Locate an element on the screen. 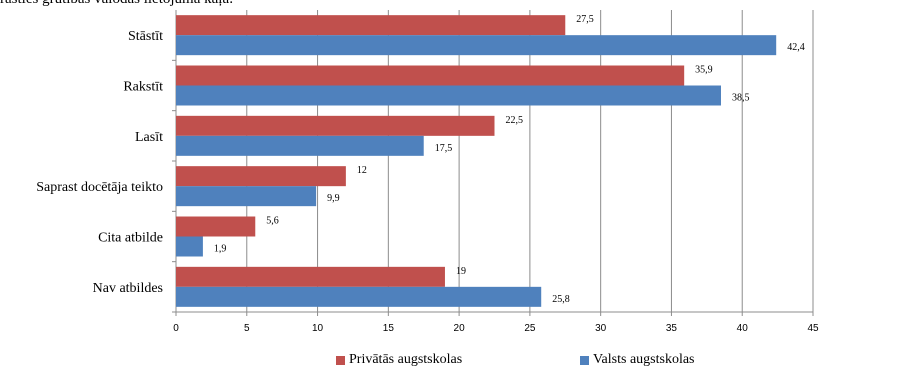 The height and width of the screenshot is (369, 898). header-text: rastīes grūtības valodas lietojumā kāļā: is located at coordinates (449, 5).